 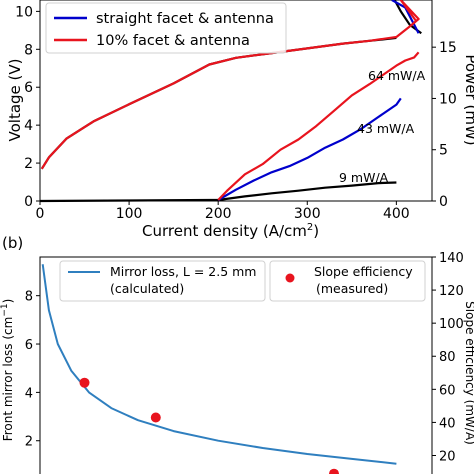 I want to click on ytick-label-a-left-8: 8, so click(x=28, y=50).